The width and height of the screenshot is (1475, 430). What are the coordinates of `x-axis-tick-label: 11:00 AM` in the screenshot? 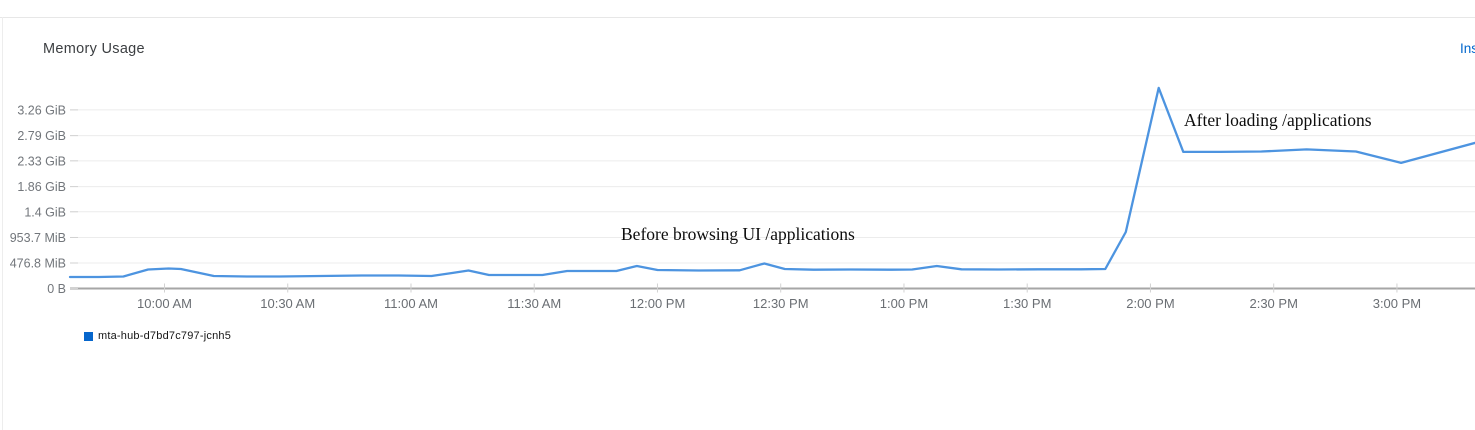 It's located at (411, 303).